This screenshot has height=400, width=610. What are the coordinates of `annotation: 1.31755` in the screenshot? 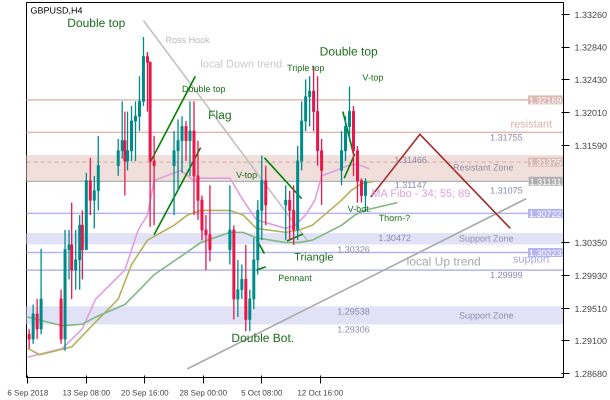 It's located at (506, 137).